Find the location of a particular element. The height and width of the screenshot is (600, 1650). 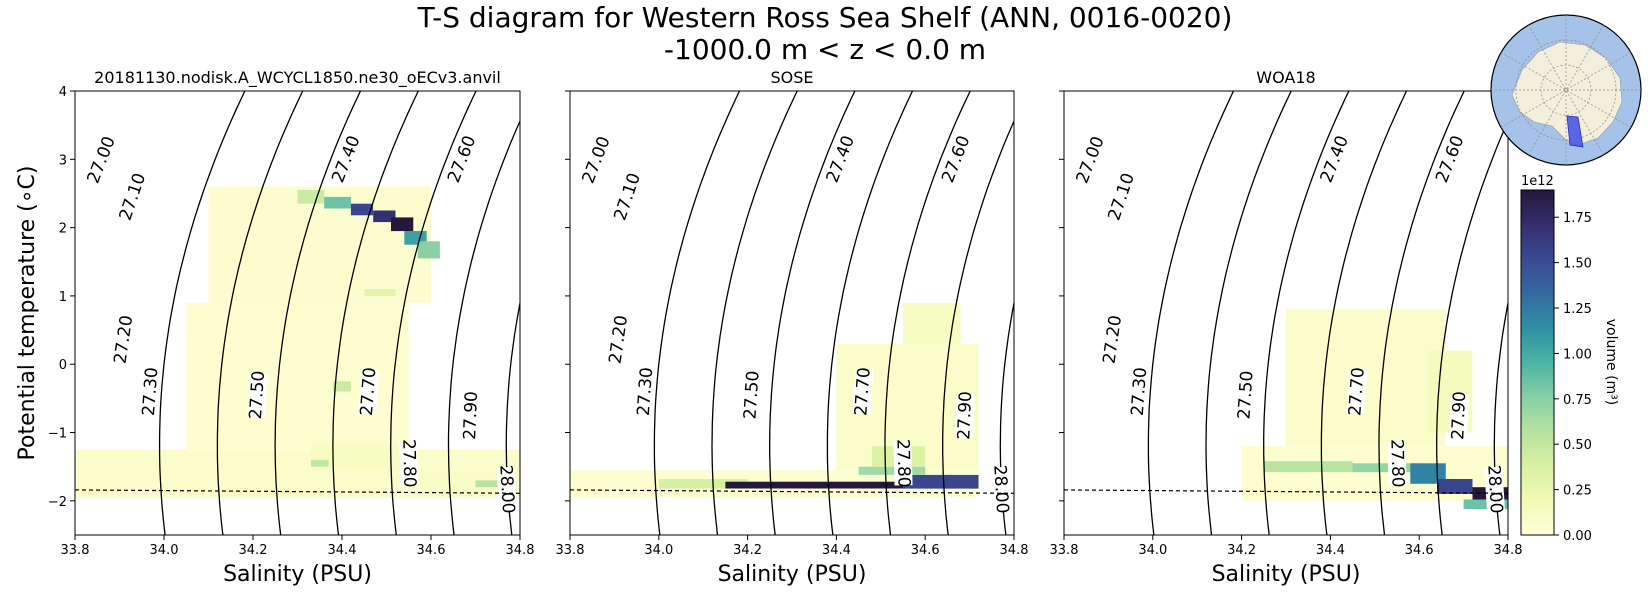

density-contour-27.00 is located at coordinates (1191, 313).